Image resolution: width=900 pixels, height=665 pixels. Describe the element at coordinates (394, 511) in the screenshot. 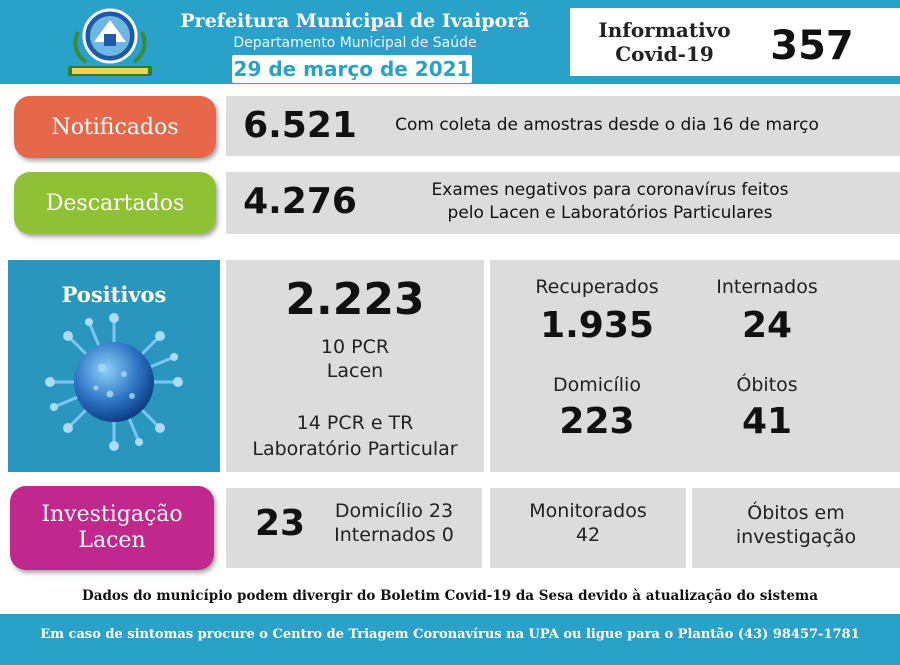

I see `investigacao-domicilio: Domicílio 23` at that location.